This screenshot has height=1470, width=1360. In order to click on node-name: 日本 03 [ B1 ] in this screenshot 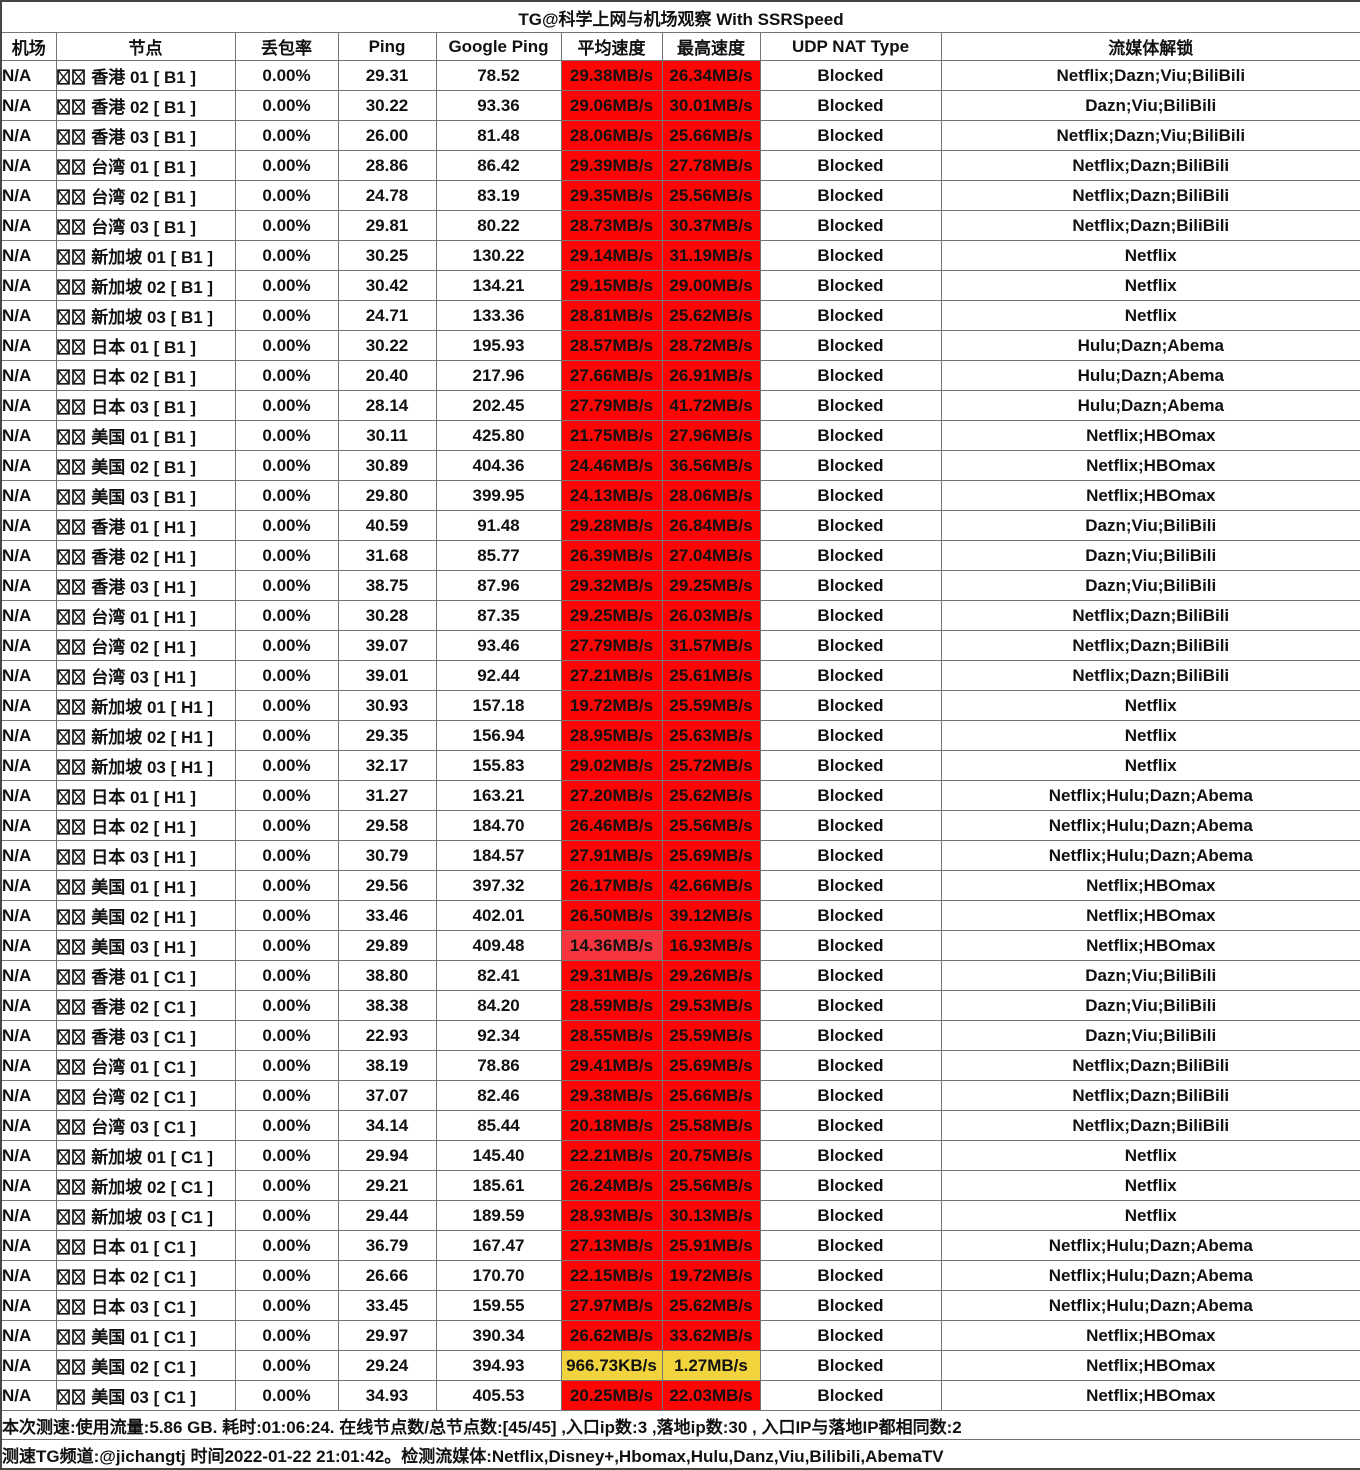, I will do `click(141, 407)`.